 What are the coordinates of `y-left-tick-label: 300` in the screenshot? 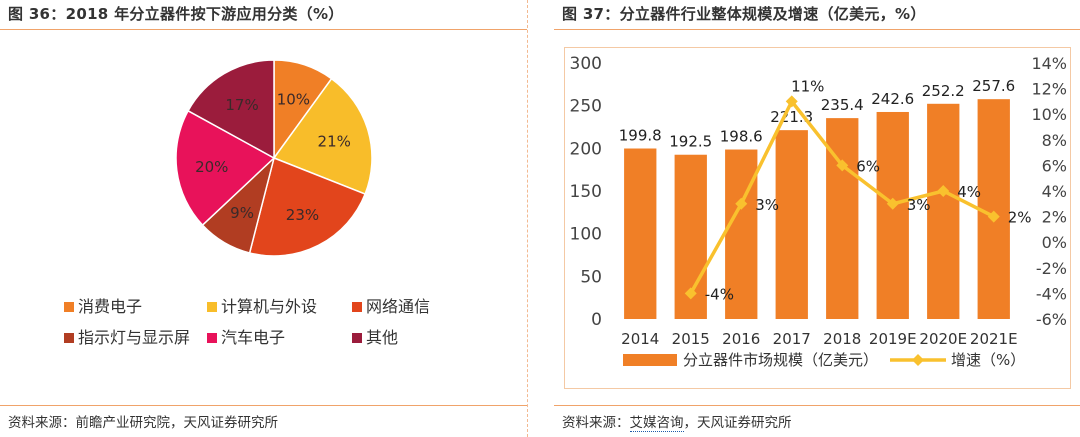 It's located at (586, 64).